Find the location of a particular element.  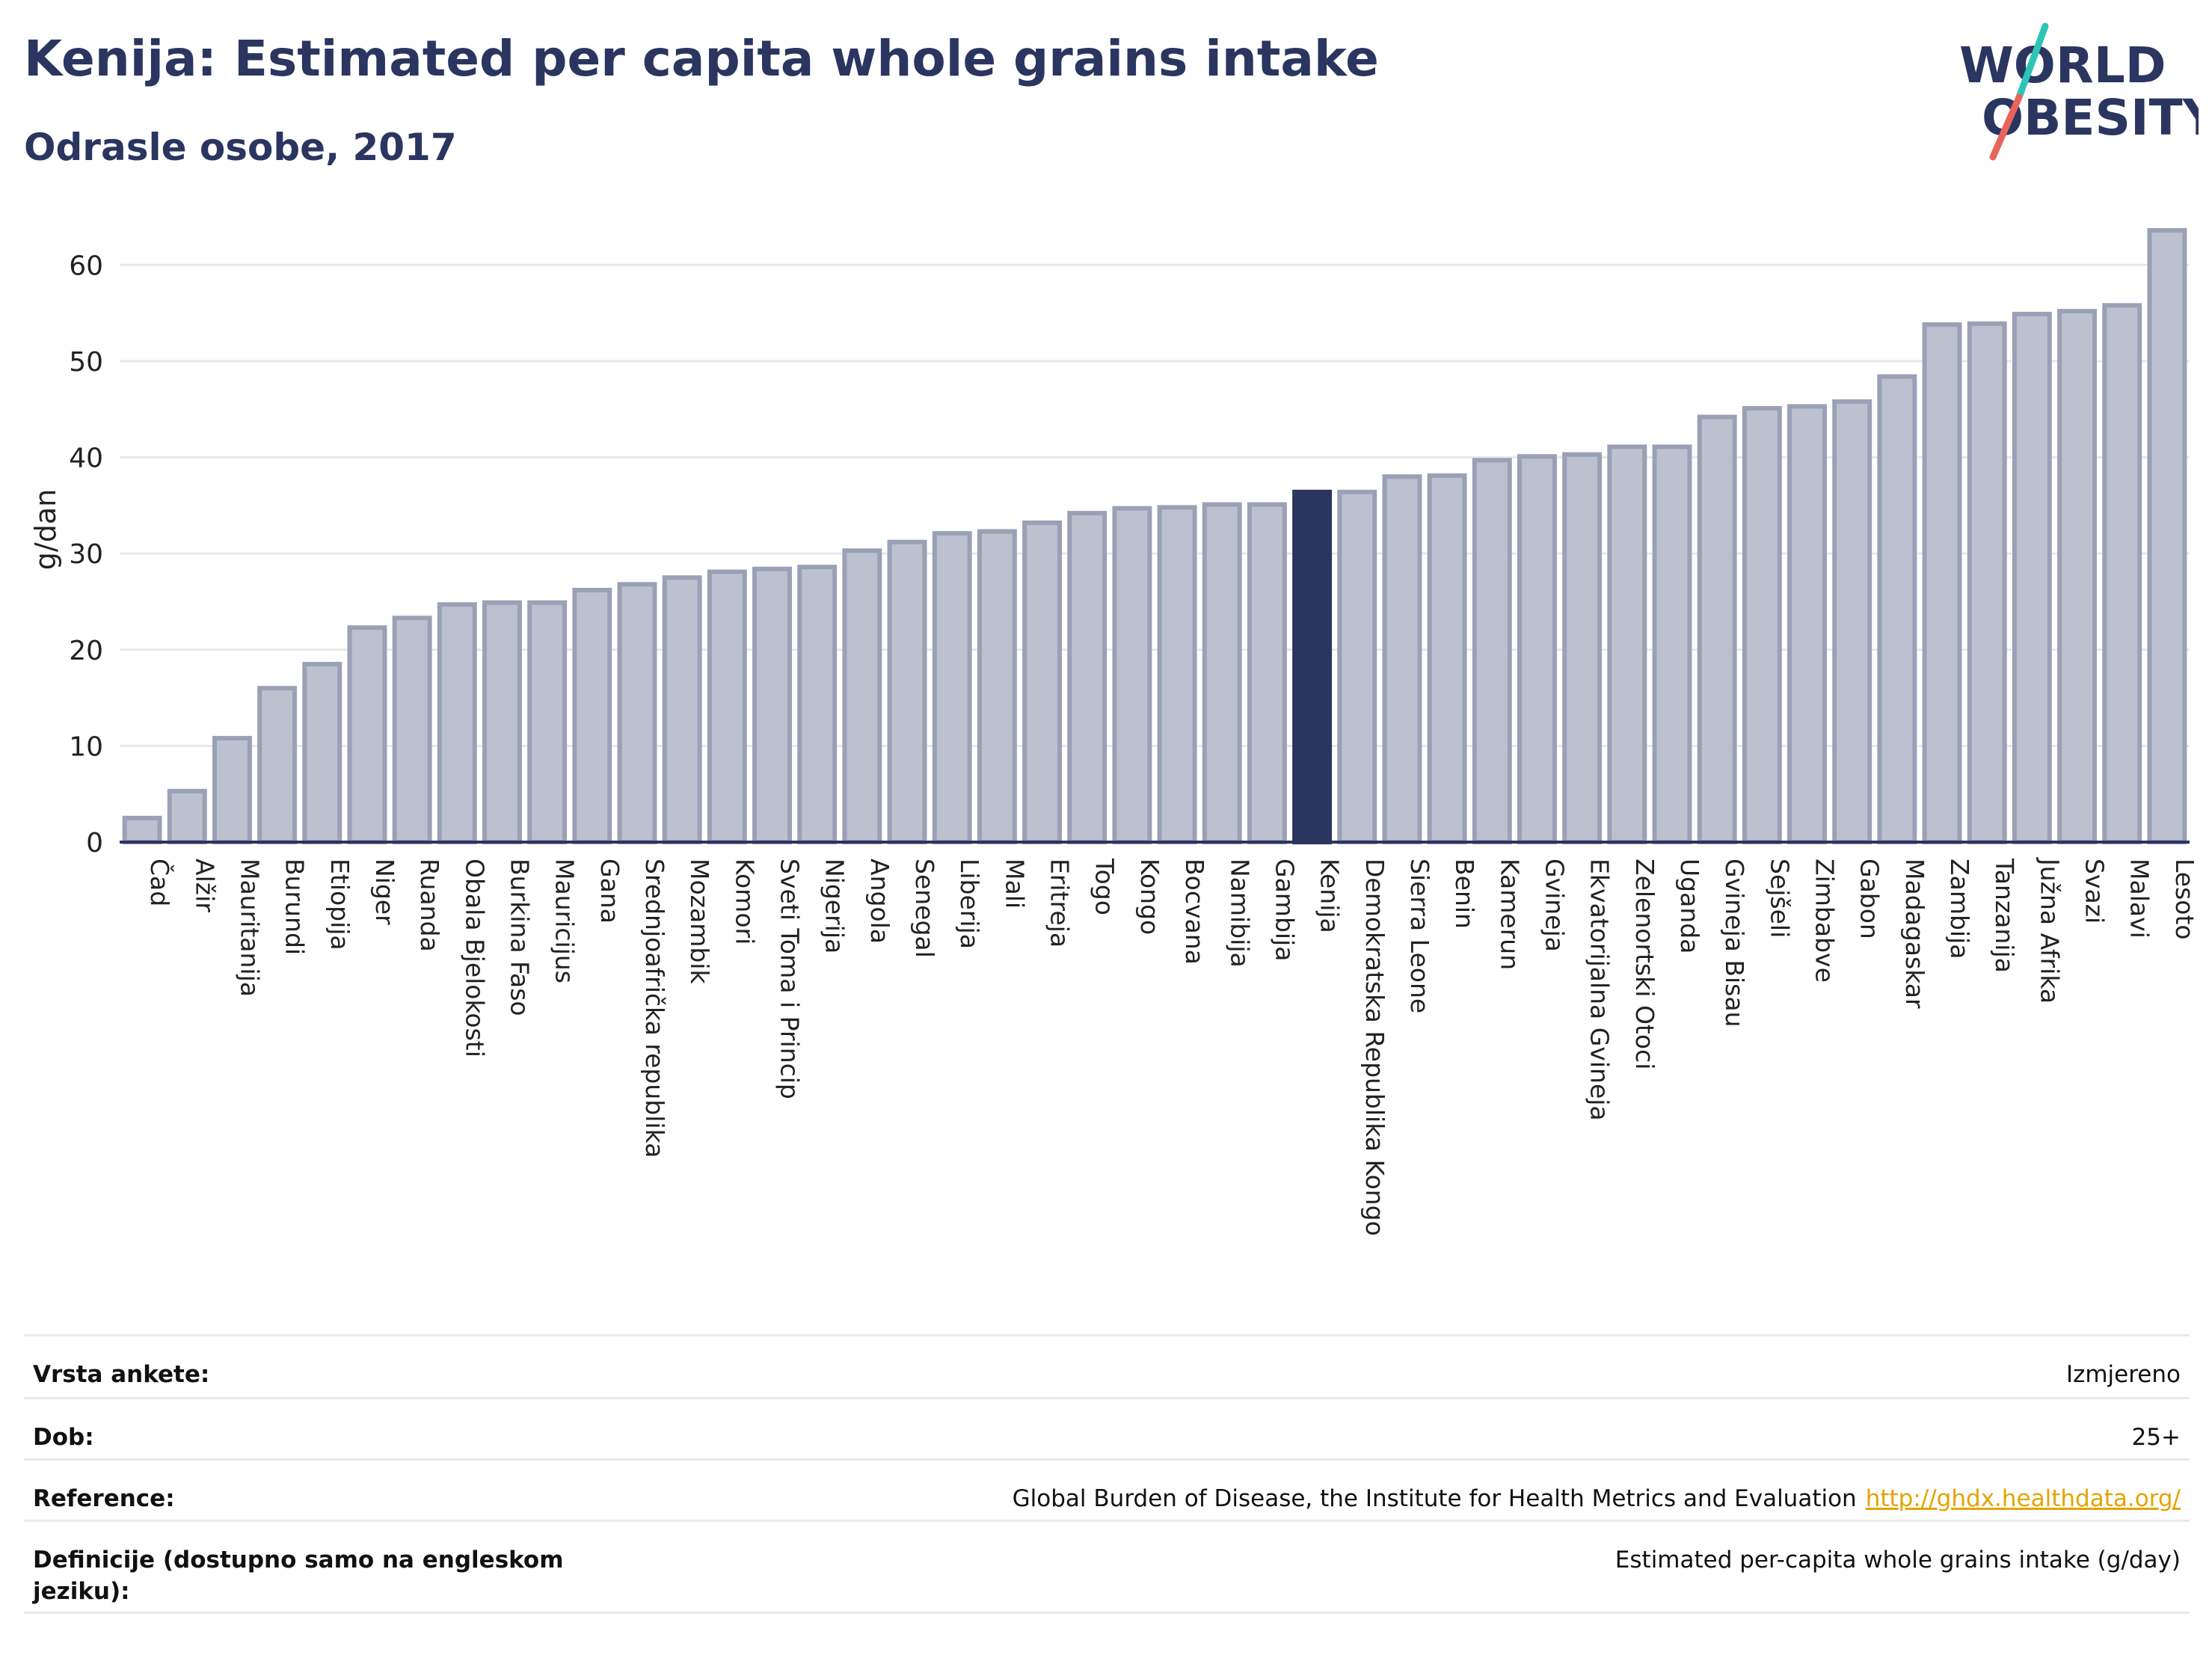

x-tick-label: Mauritanija is located at coordinates (249, 928).